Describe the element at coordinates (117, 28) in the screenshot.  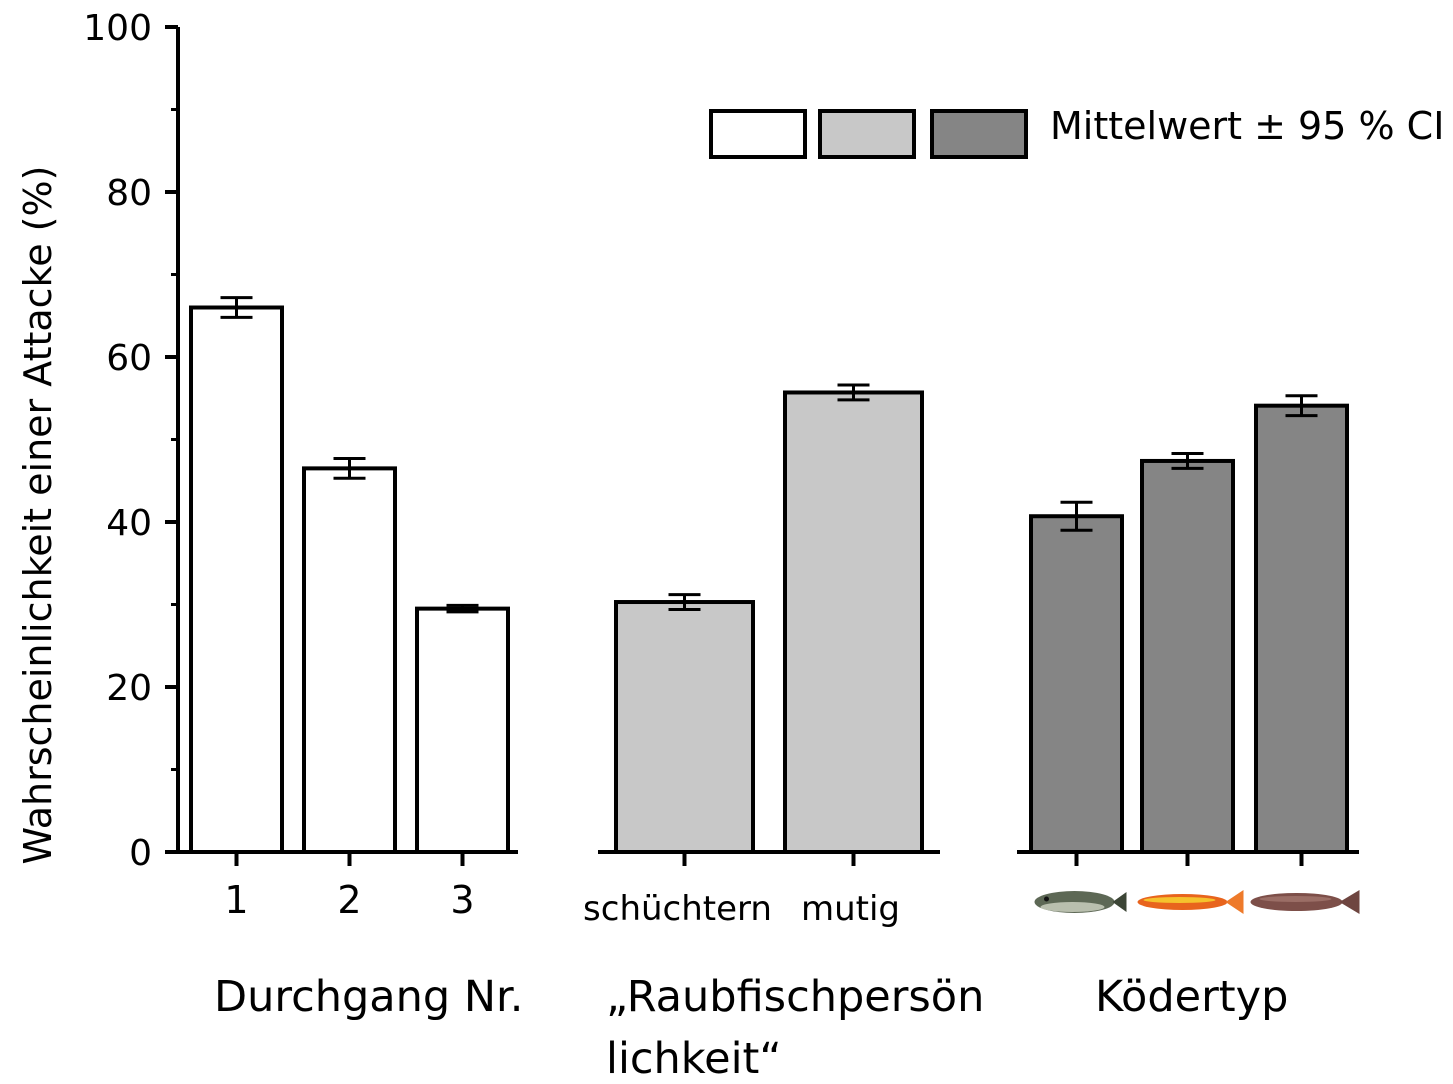
I see `y-tick-label: 100` at that location.